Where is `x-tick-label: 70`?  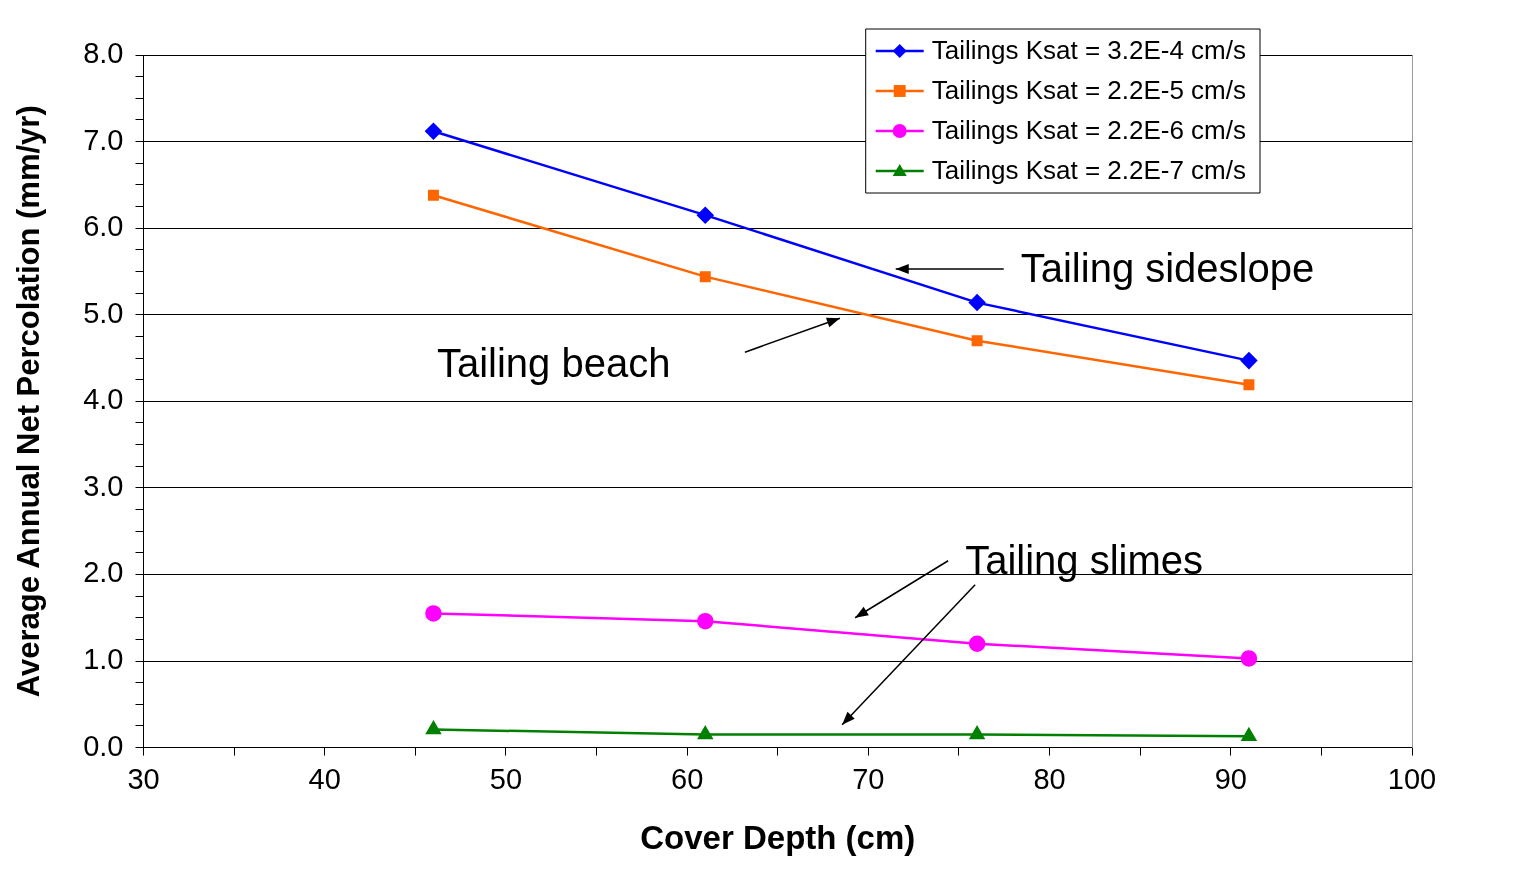
x-tick-label: 70 is located at coordinates (868, 779).